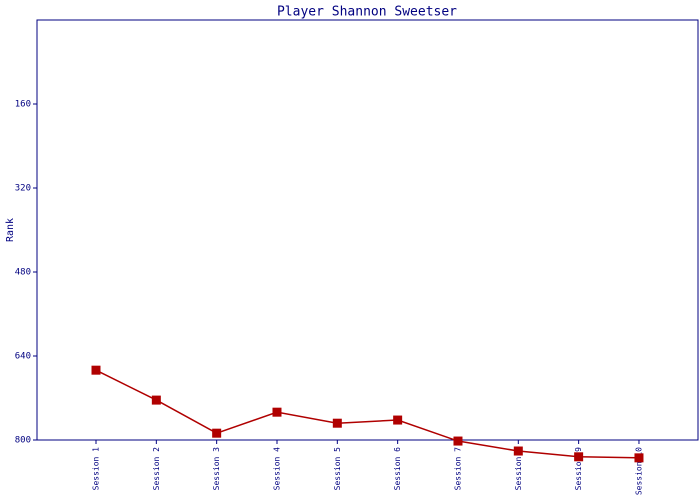 This screenshot has height=500, width=700. What do you see at coordinates (367, 414) in the screenshot?
I see `series-line` at bounding box center [367, 414].